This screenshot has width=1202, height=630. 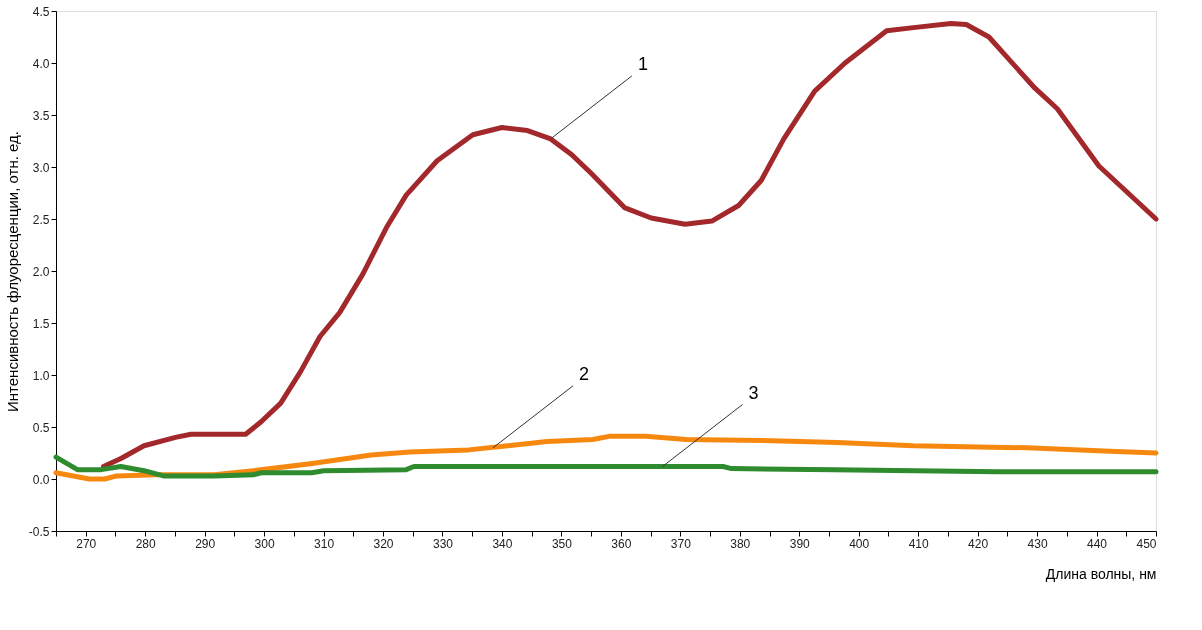 I want to click on x-tick-label: 310, so click(x=324, y=543).